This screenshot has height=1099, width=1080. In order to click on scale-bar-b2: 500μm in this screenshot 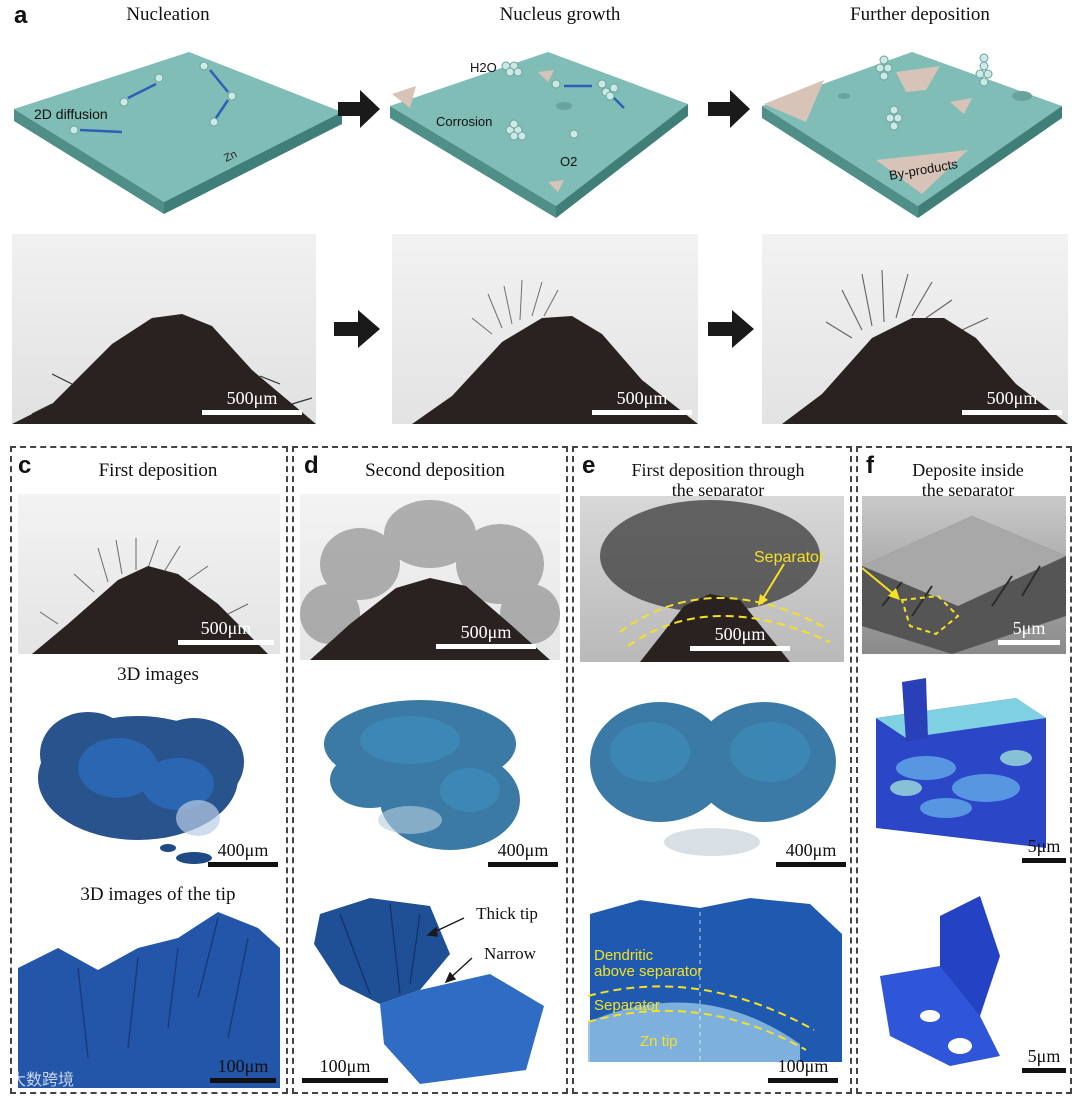, I will do `click(642, 401)`.